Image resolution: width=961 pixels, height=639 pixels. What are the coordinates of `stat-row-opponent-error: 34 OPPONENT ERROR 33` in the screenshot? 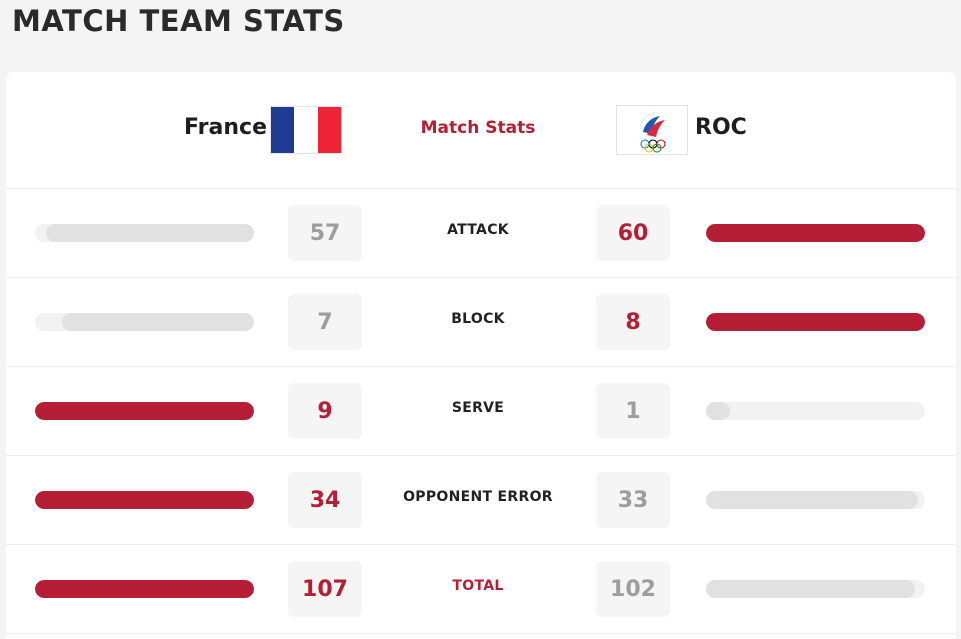 It's located at (481, 500).